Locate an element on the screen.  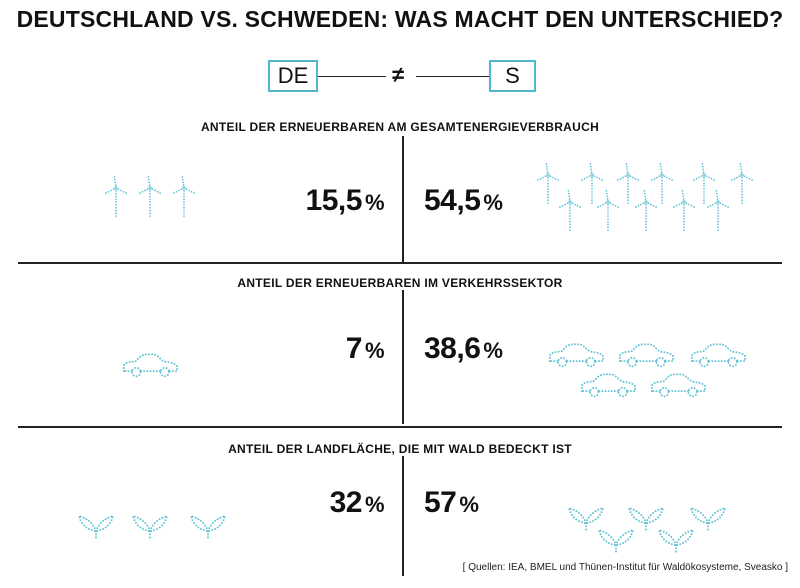
badge-de: DE is located at coordinates (293, 76).